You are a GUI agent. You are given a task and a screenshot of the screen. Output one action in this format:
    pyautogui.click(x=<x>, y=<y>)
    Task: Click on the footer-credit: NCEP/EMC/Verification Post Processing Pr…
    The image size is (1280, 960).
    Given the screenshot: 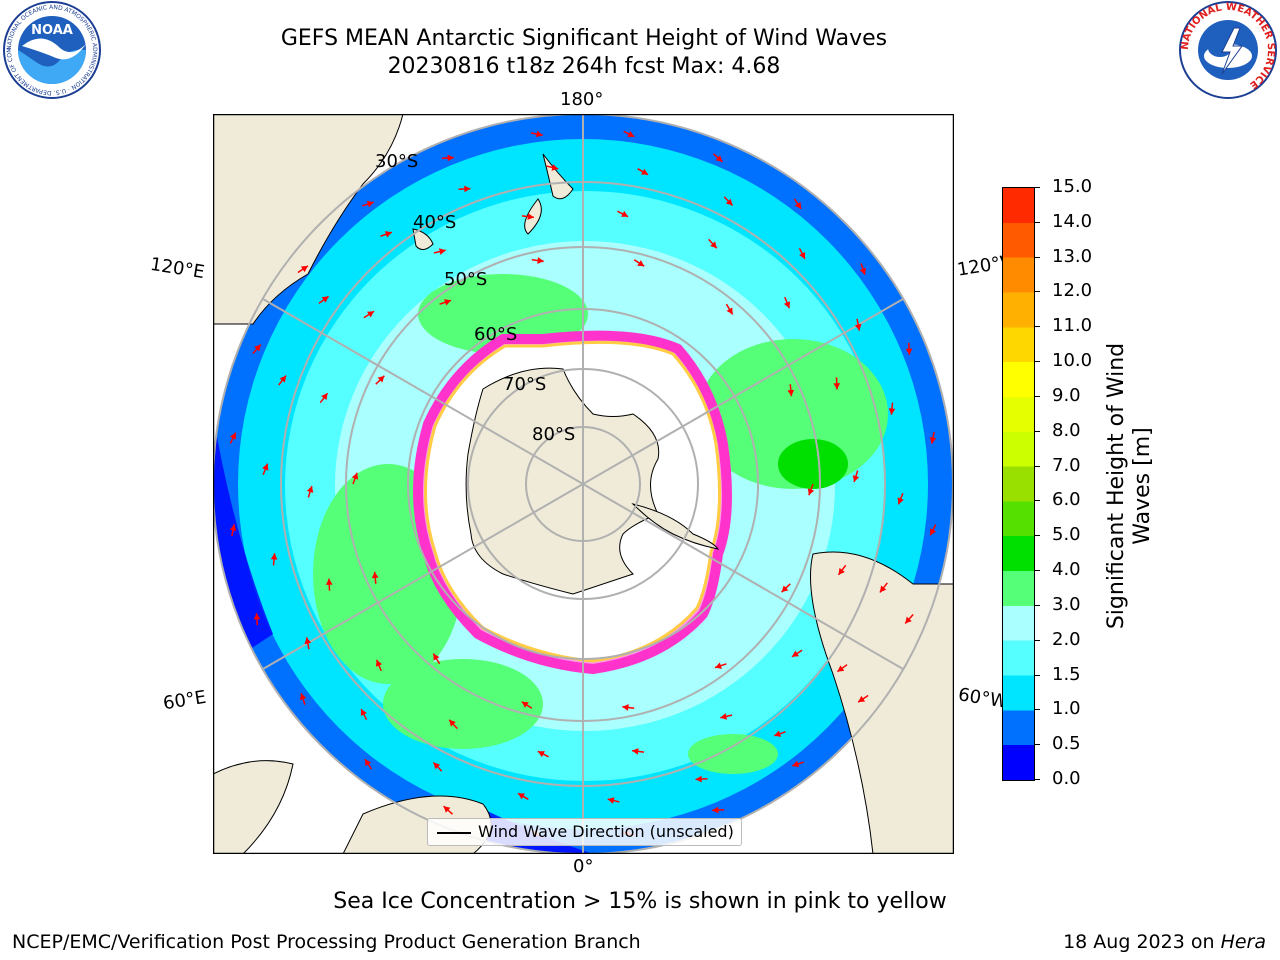 What is the action you would take?
    pyautogui.click(x=326, y=942)
    